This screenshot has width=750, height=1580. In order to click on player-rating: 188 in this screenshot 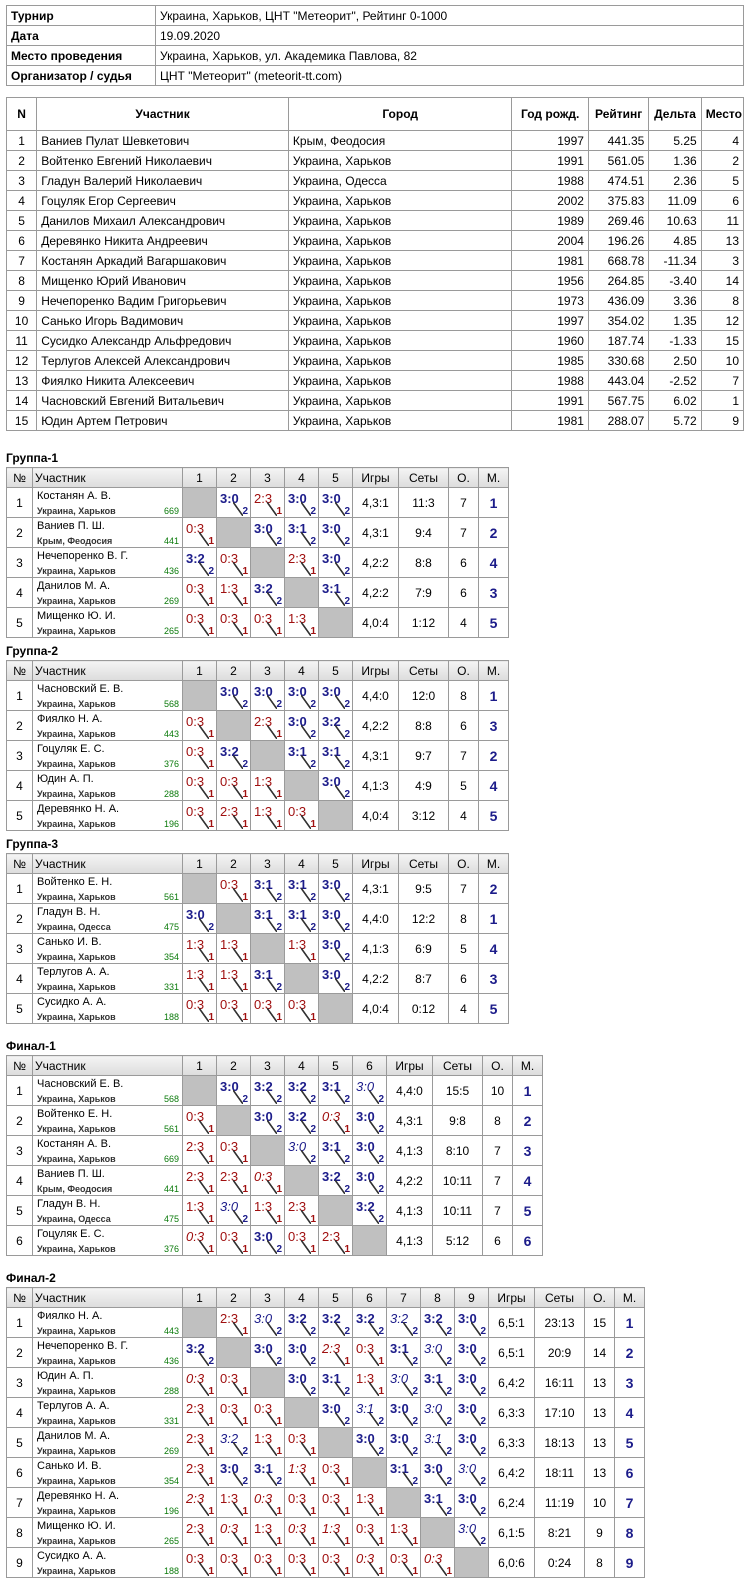, I will do `click(171, 1571)`.